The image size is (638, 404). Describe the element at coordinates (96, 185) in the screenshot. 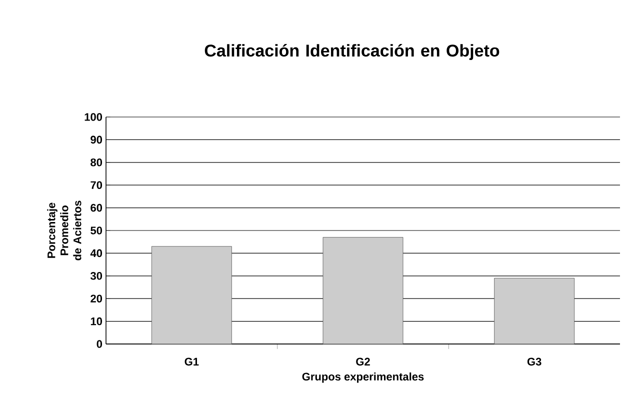

I see `y-tick-label: 70` at that location.